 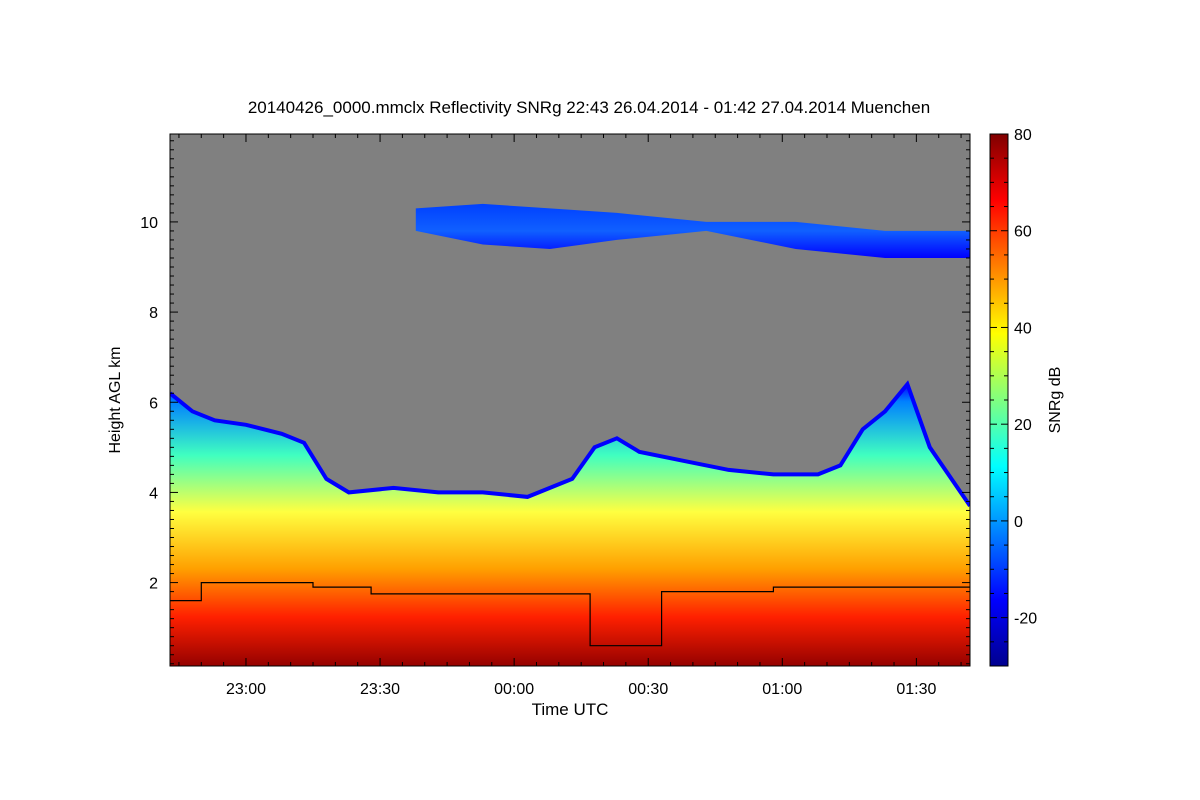 I want to click on colorbar-tick-label: -20, so click(x=1025, y=619).